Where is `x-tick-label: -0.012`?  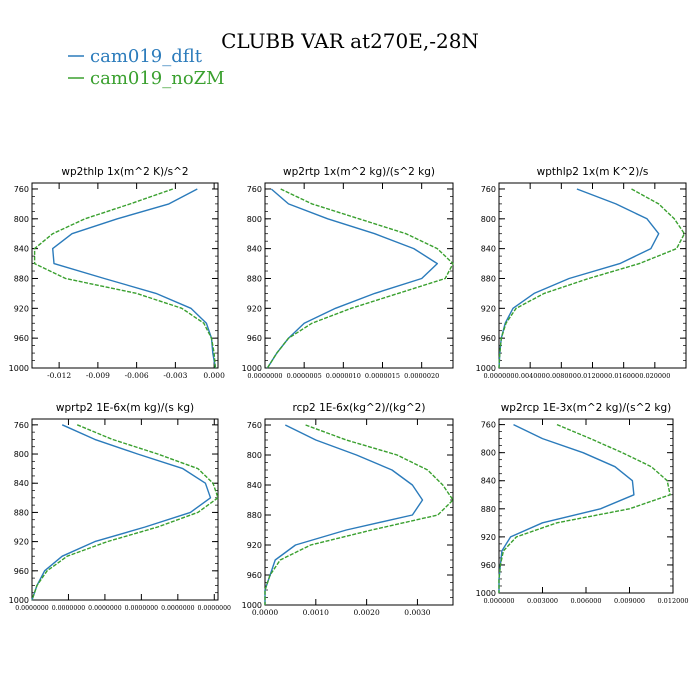 x-tick-label: -0.012 is located at coordinates (59, 375).